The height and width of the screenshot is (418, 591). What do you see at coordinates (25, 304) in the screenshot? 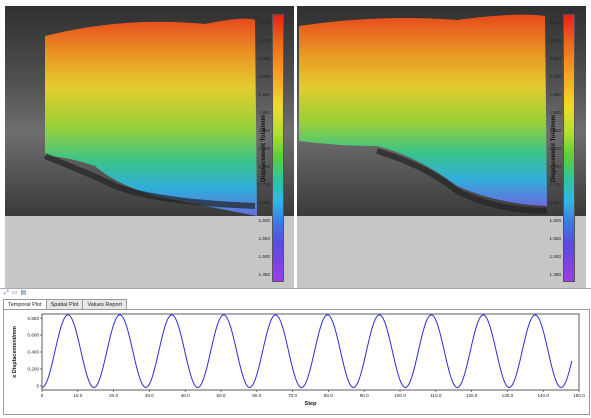
I see `tab-temporal-plot: Temporal Plot` at bounding box center [25, 304].